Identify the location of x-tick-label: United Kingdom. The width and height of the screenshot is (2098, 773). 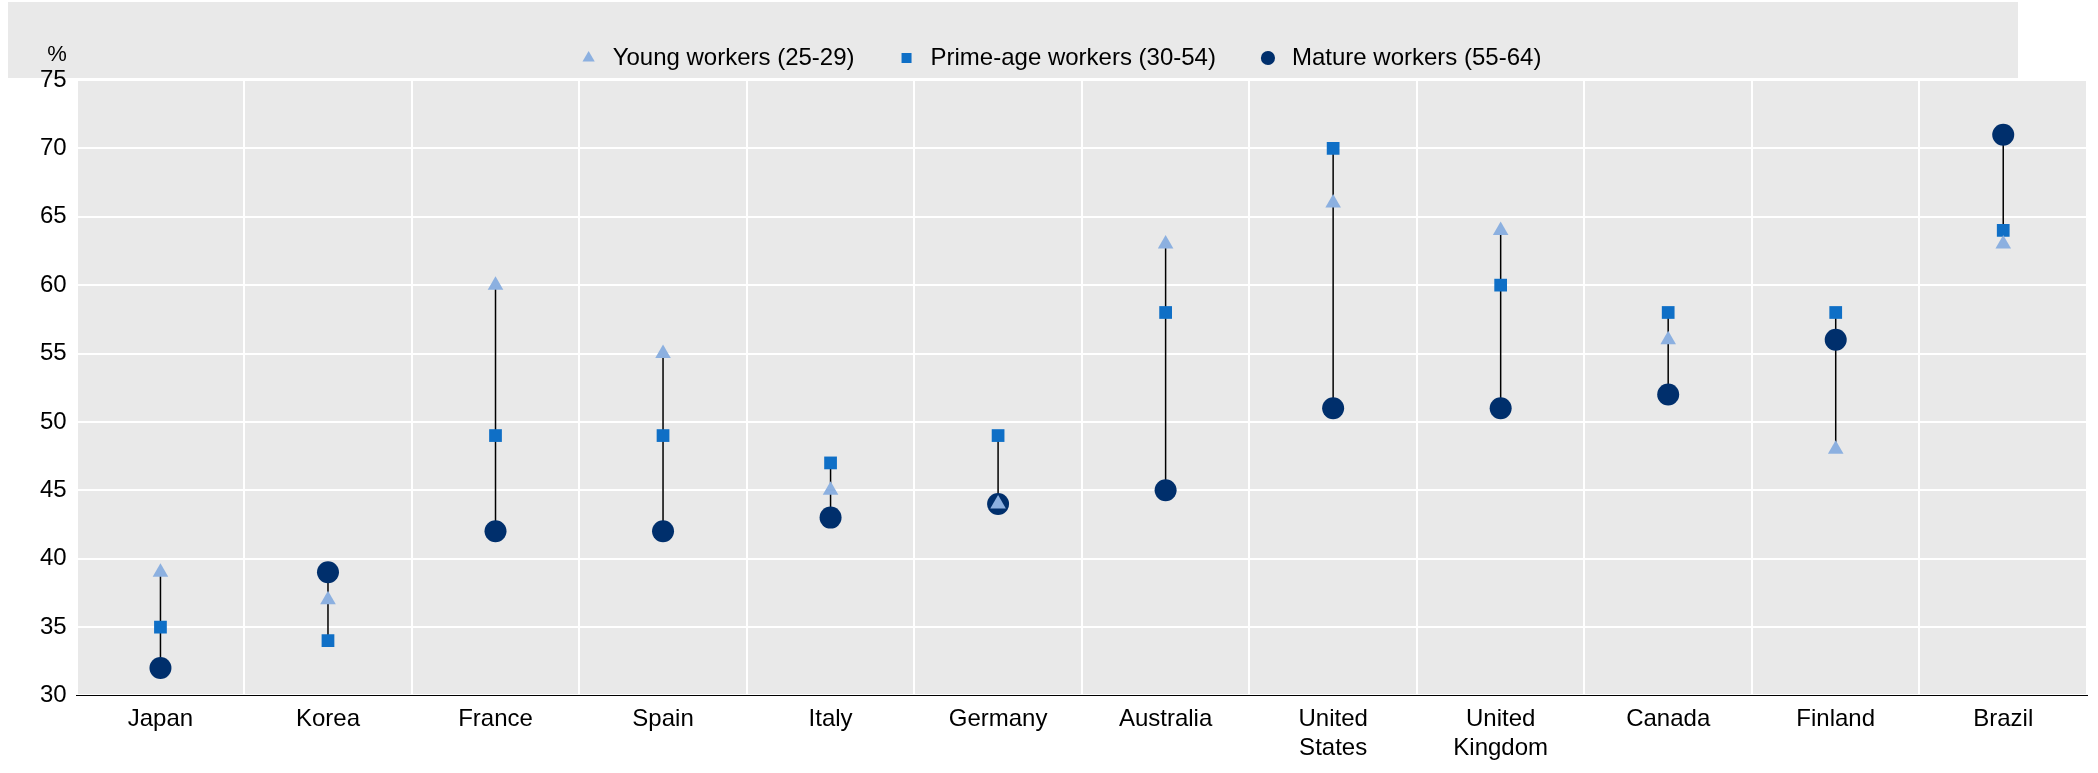
(1501, 732).